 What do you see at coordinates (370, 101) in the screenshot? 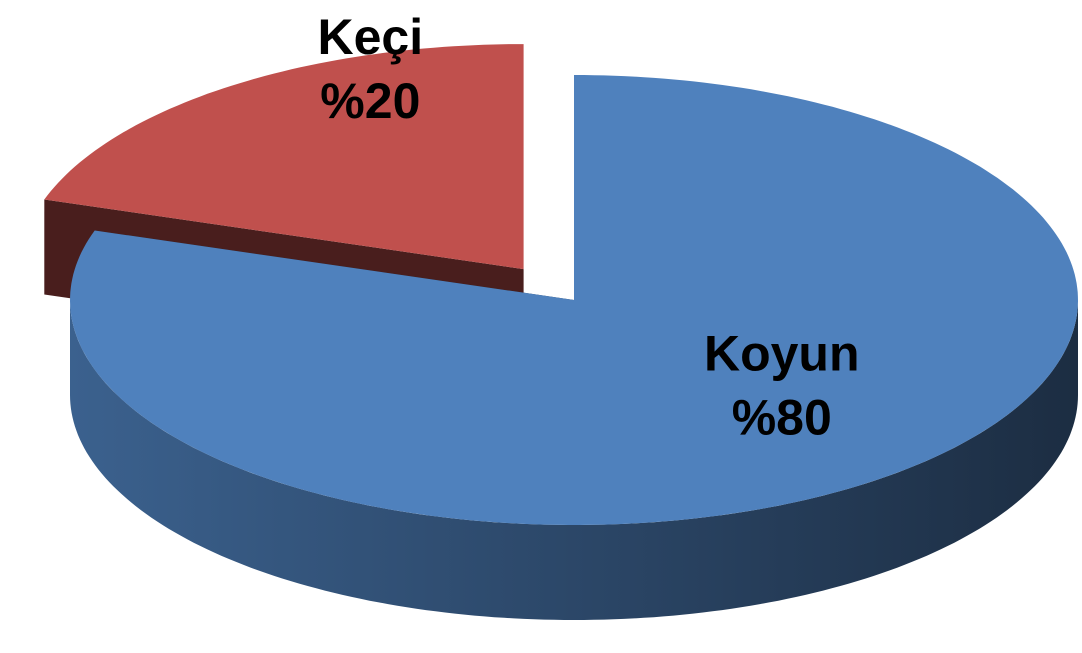
I see `value-label: %20` at bounding box center [370, 101].